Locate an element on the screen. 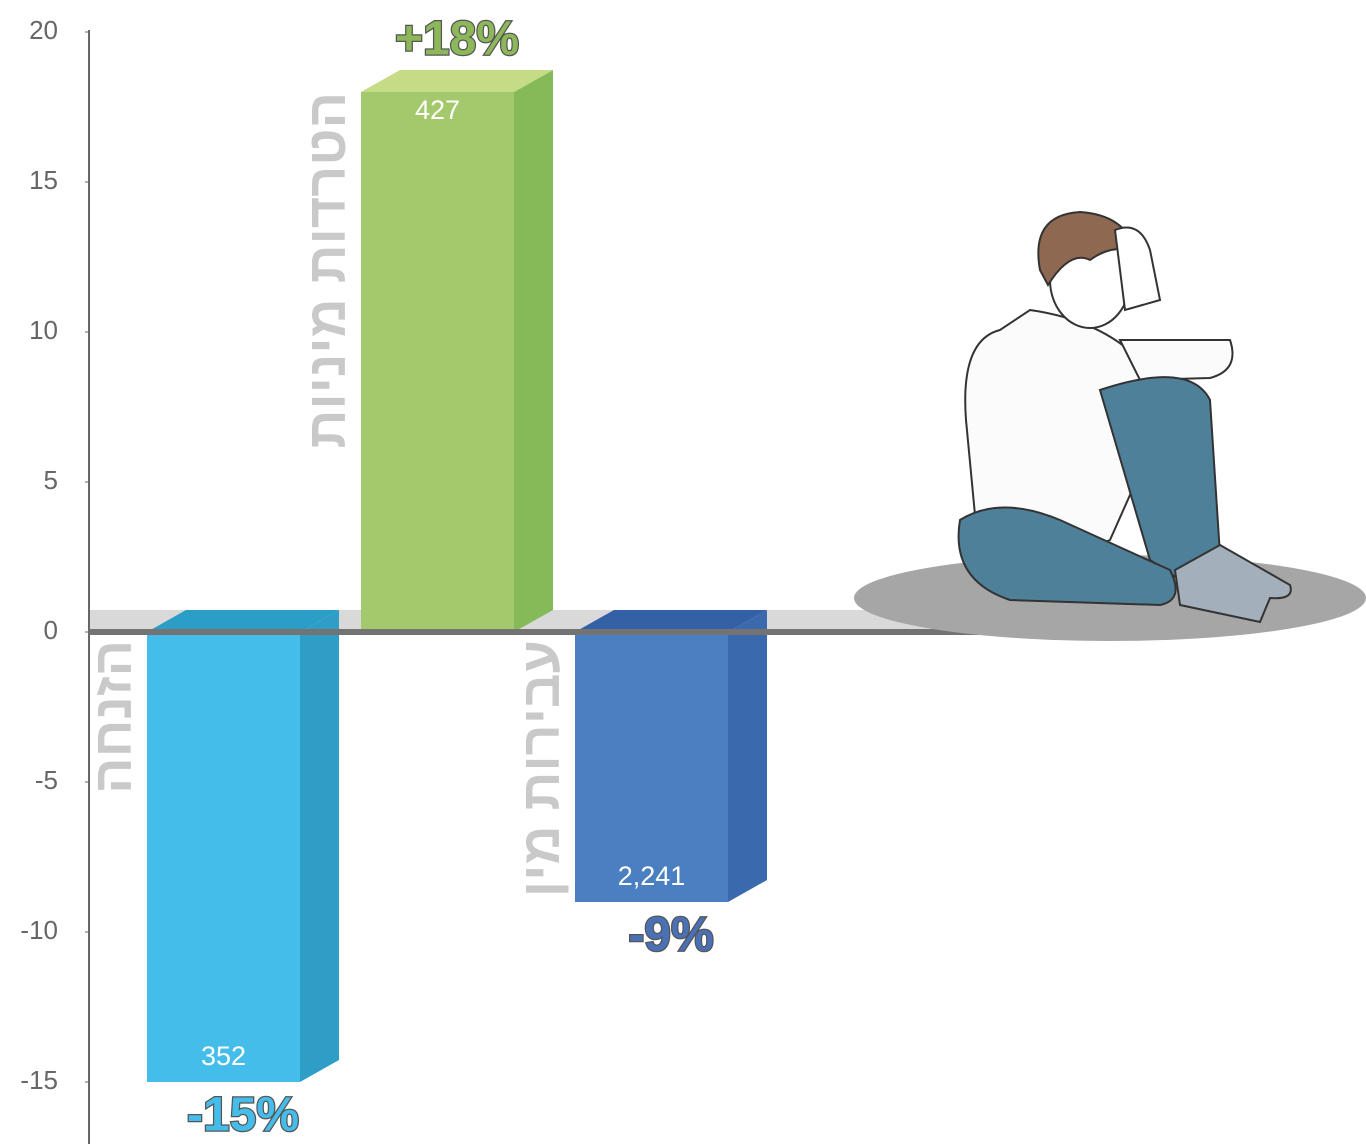  value-label: -9% is located at coordinates (670, 935).